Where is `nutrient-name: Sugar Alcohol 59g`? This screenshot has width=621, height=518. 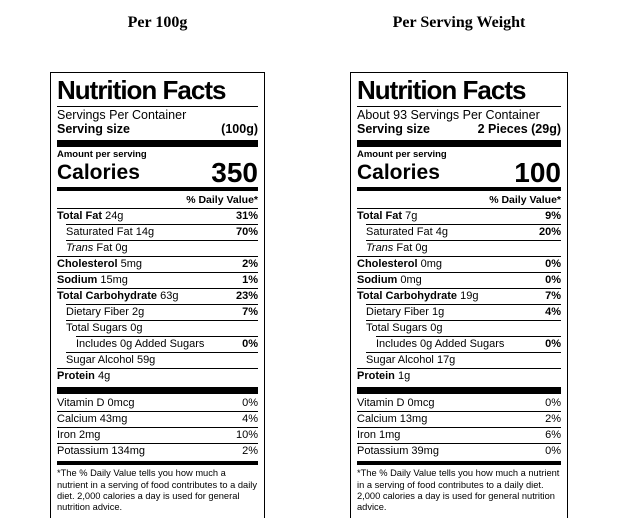 nutrient-name: Sugar Alcohol 59g is located at coordinates (111, 360).